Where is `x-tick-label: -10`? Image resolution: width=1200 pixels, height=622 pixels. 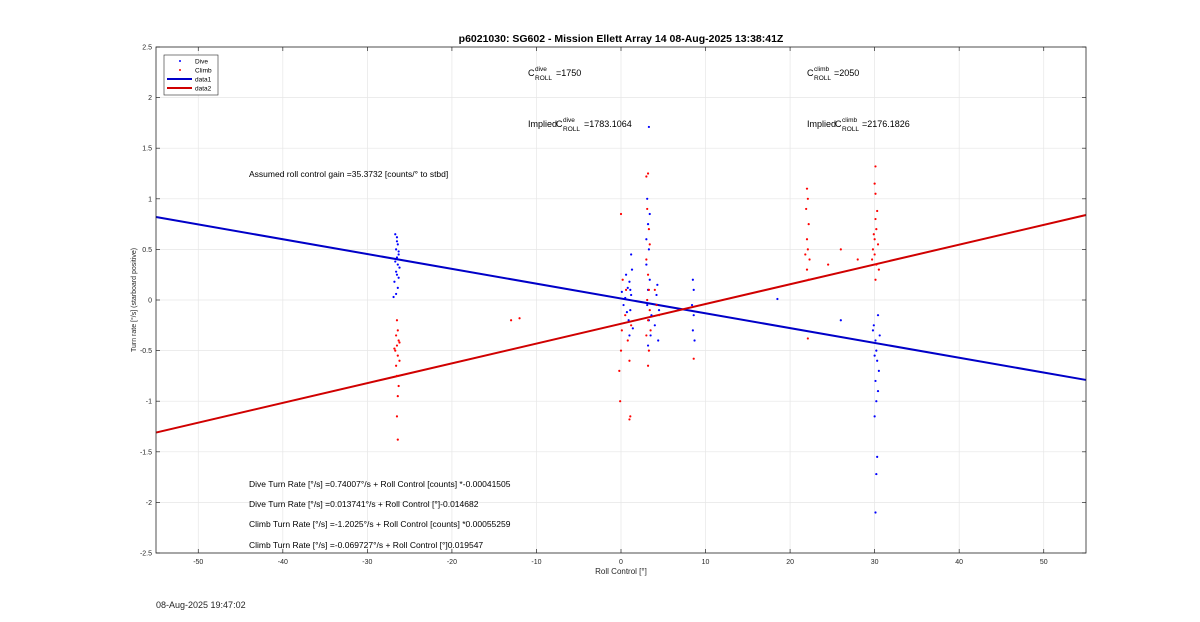
x-tick-label: -10 is located at coordinates (536, 562).